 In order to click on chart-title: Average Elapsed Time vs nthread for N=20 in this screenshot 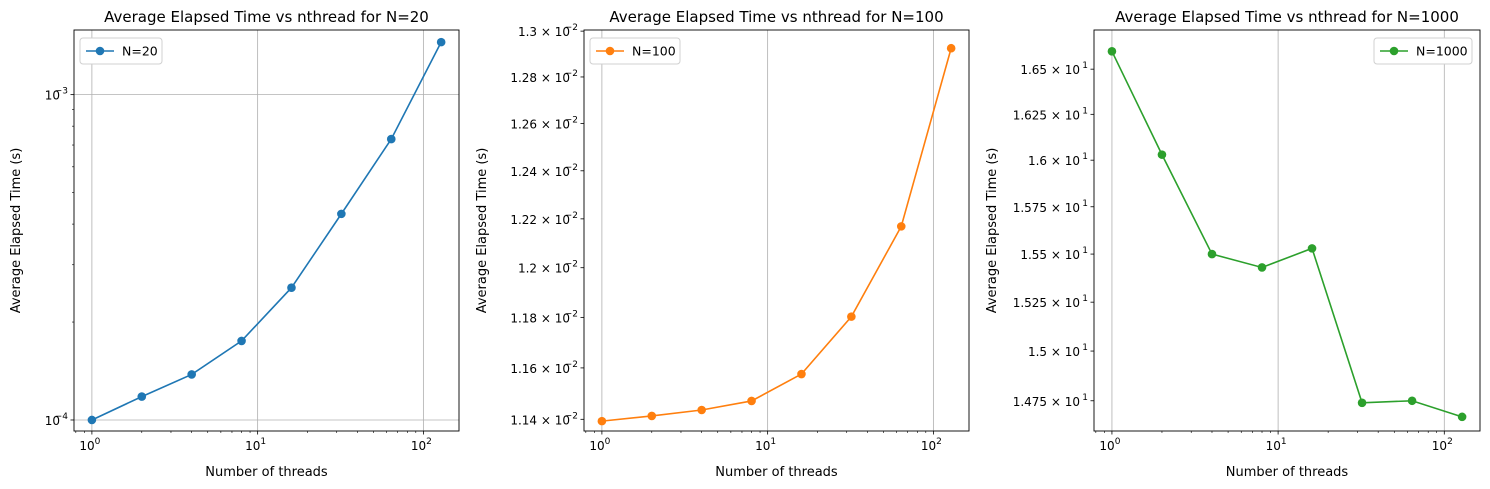, I will do `click(266, 17)`.